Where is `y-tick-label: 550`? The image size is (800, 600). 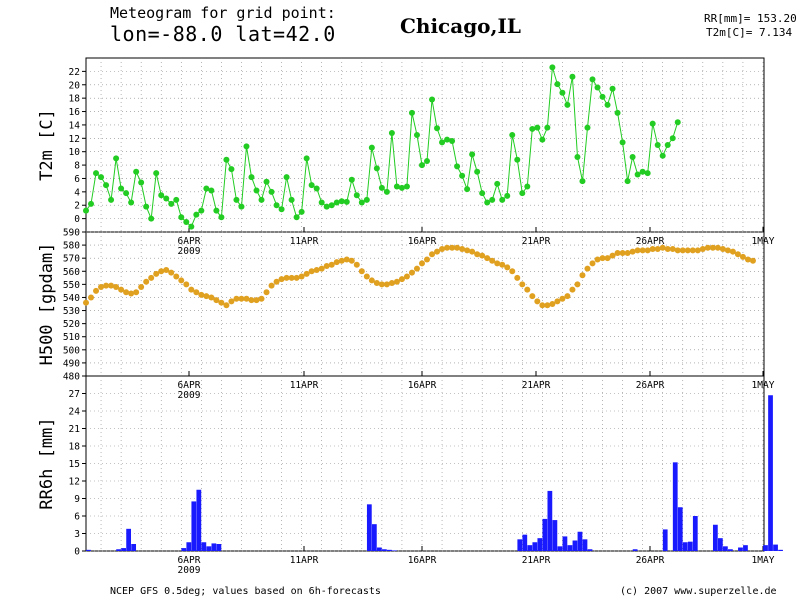
y-tick-label: 550 is located at coordinates (71, 285).